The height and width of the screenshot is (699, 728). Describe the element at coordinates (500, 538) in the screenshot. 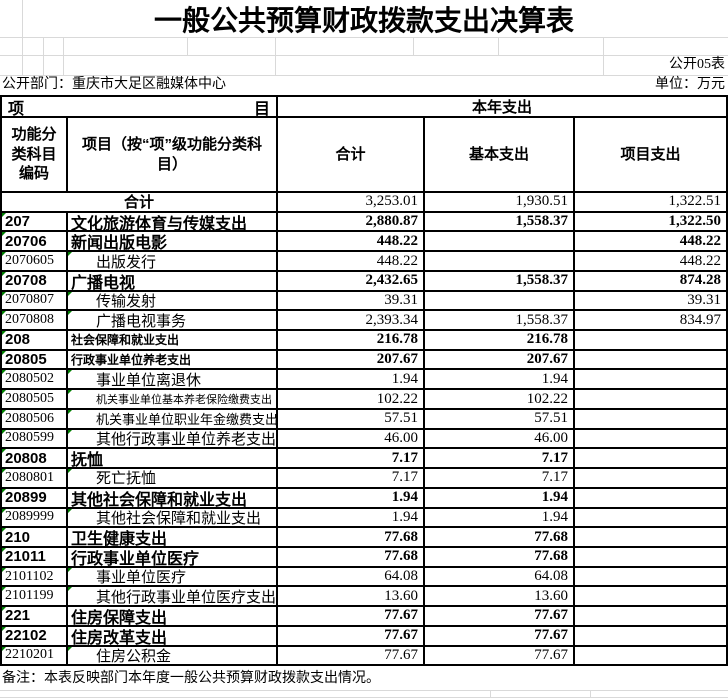

I see `row-basic-cell: 77.68` at that location.